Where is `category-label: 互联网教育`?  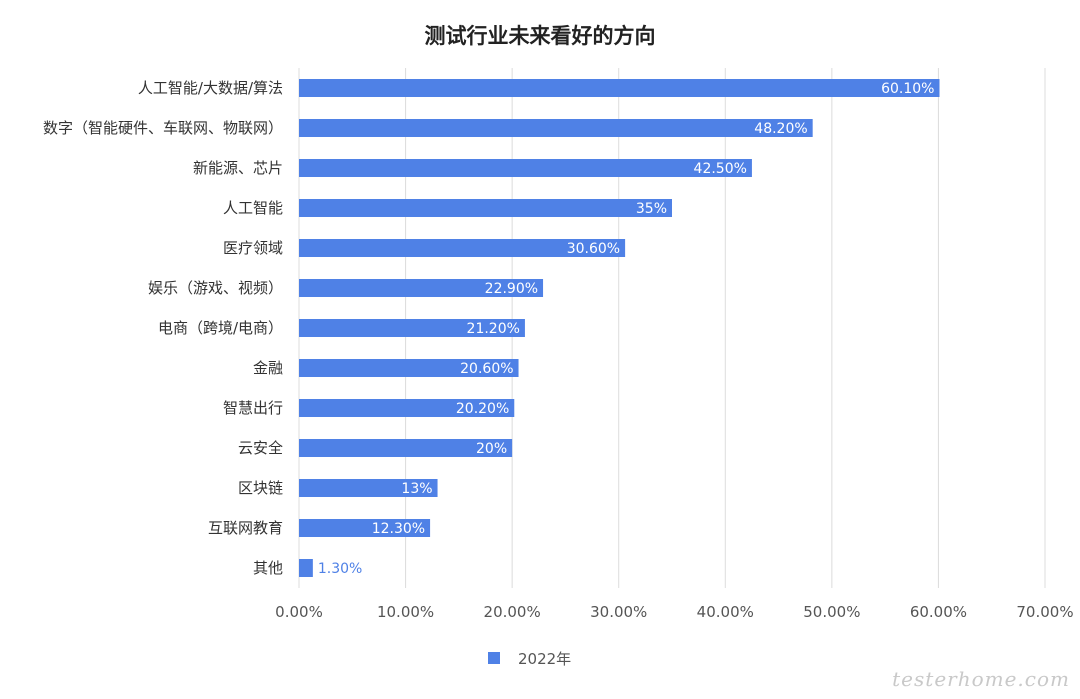 category-label: 互联网教育 is located at coordinates (245, 528).